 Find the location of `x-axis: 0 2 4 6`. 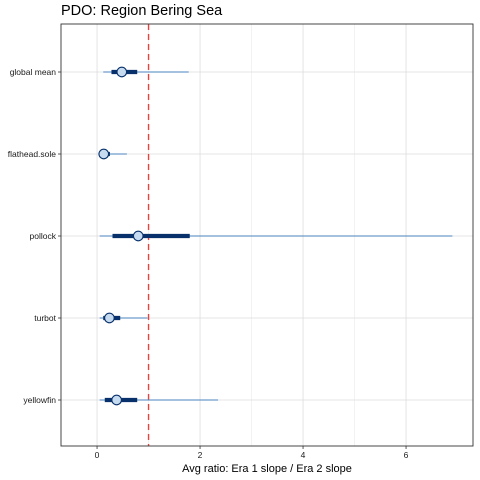

x-axis: 0 2 4 6 is located at coordinates (252, 453).